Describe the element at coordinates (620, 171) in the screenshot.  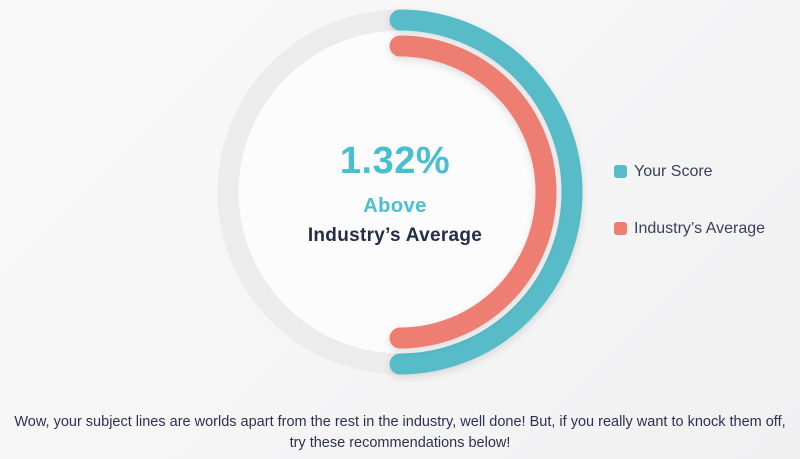
I see `your-score-swatch-icon` at that location.